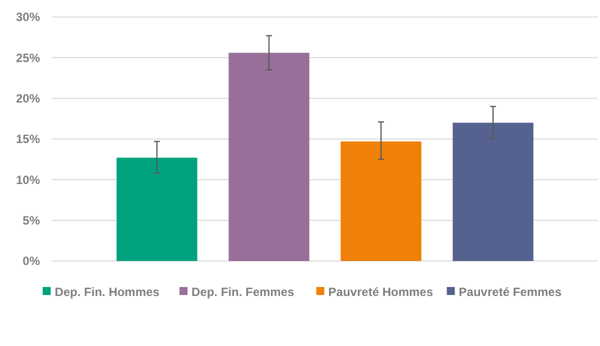  I want to click on y-tick-label: 0%, so click(31, 261).